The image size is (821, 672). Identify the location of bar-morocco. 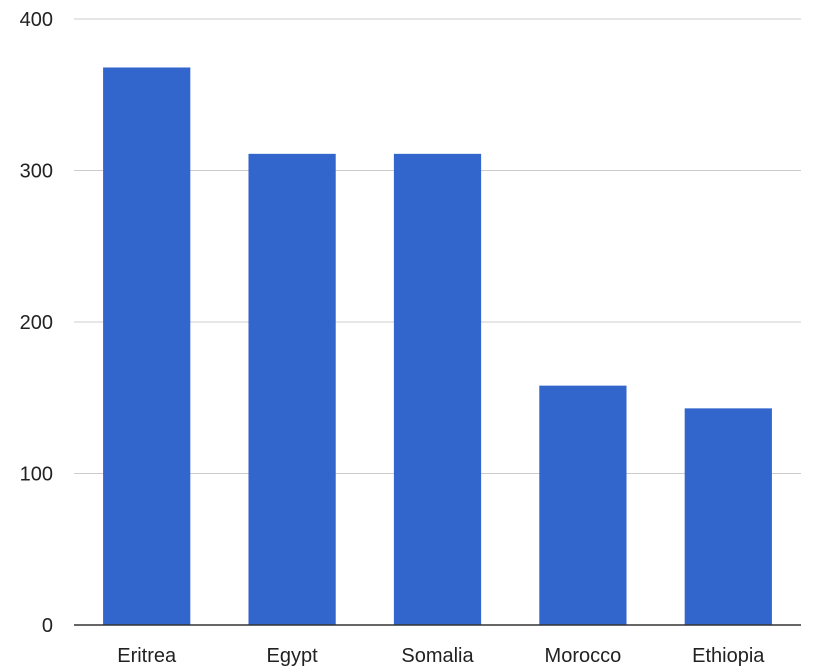
(583, 505).